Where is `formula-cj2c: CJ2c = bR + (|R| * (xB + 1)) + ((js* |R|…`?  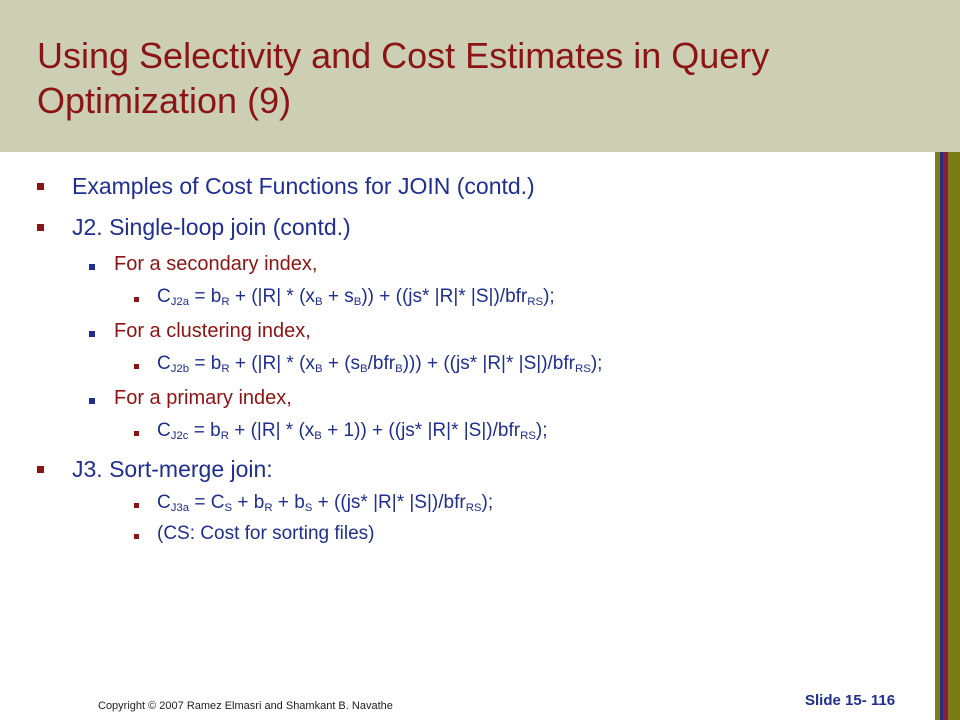
formula-cj2c: CJ2c = bR + (|R| * (xB + 1)) + ((js* |R|… is located at coordinates (352, 431).